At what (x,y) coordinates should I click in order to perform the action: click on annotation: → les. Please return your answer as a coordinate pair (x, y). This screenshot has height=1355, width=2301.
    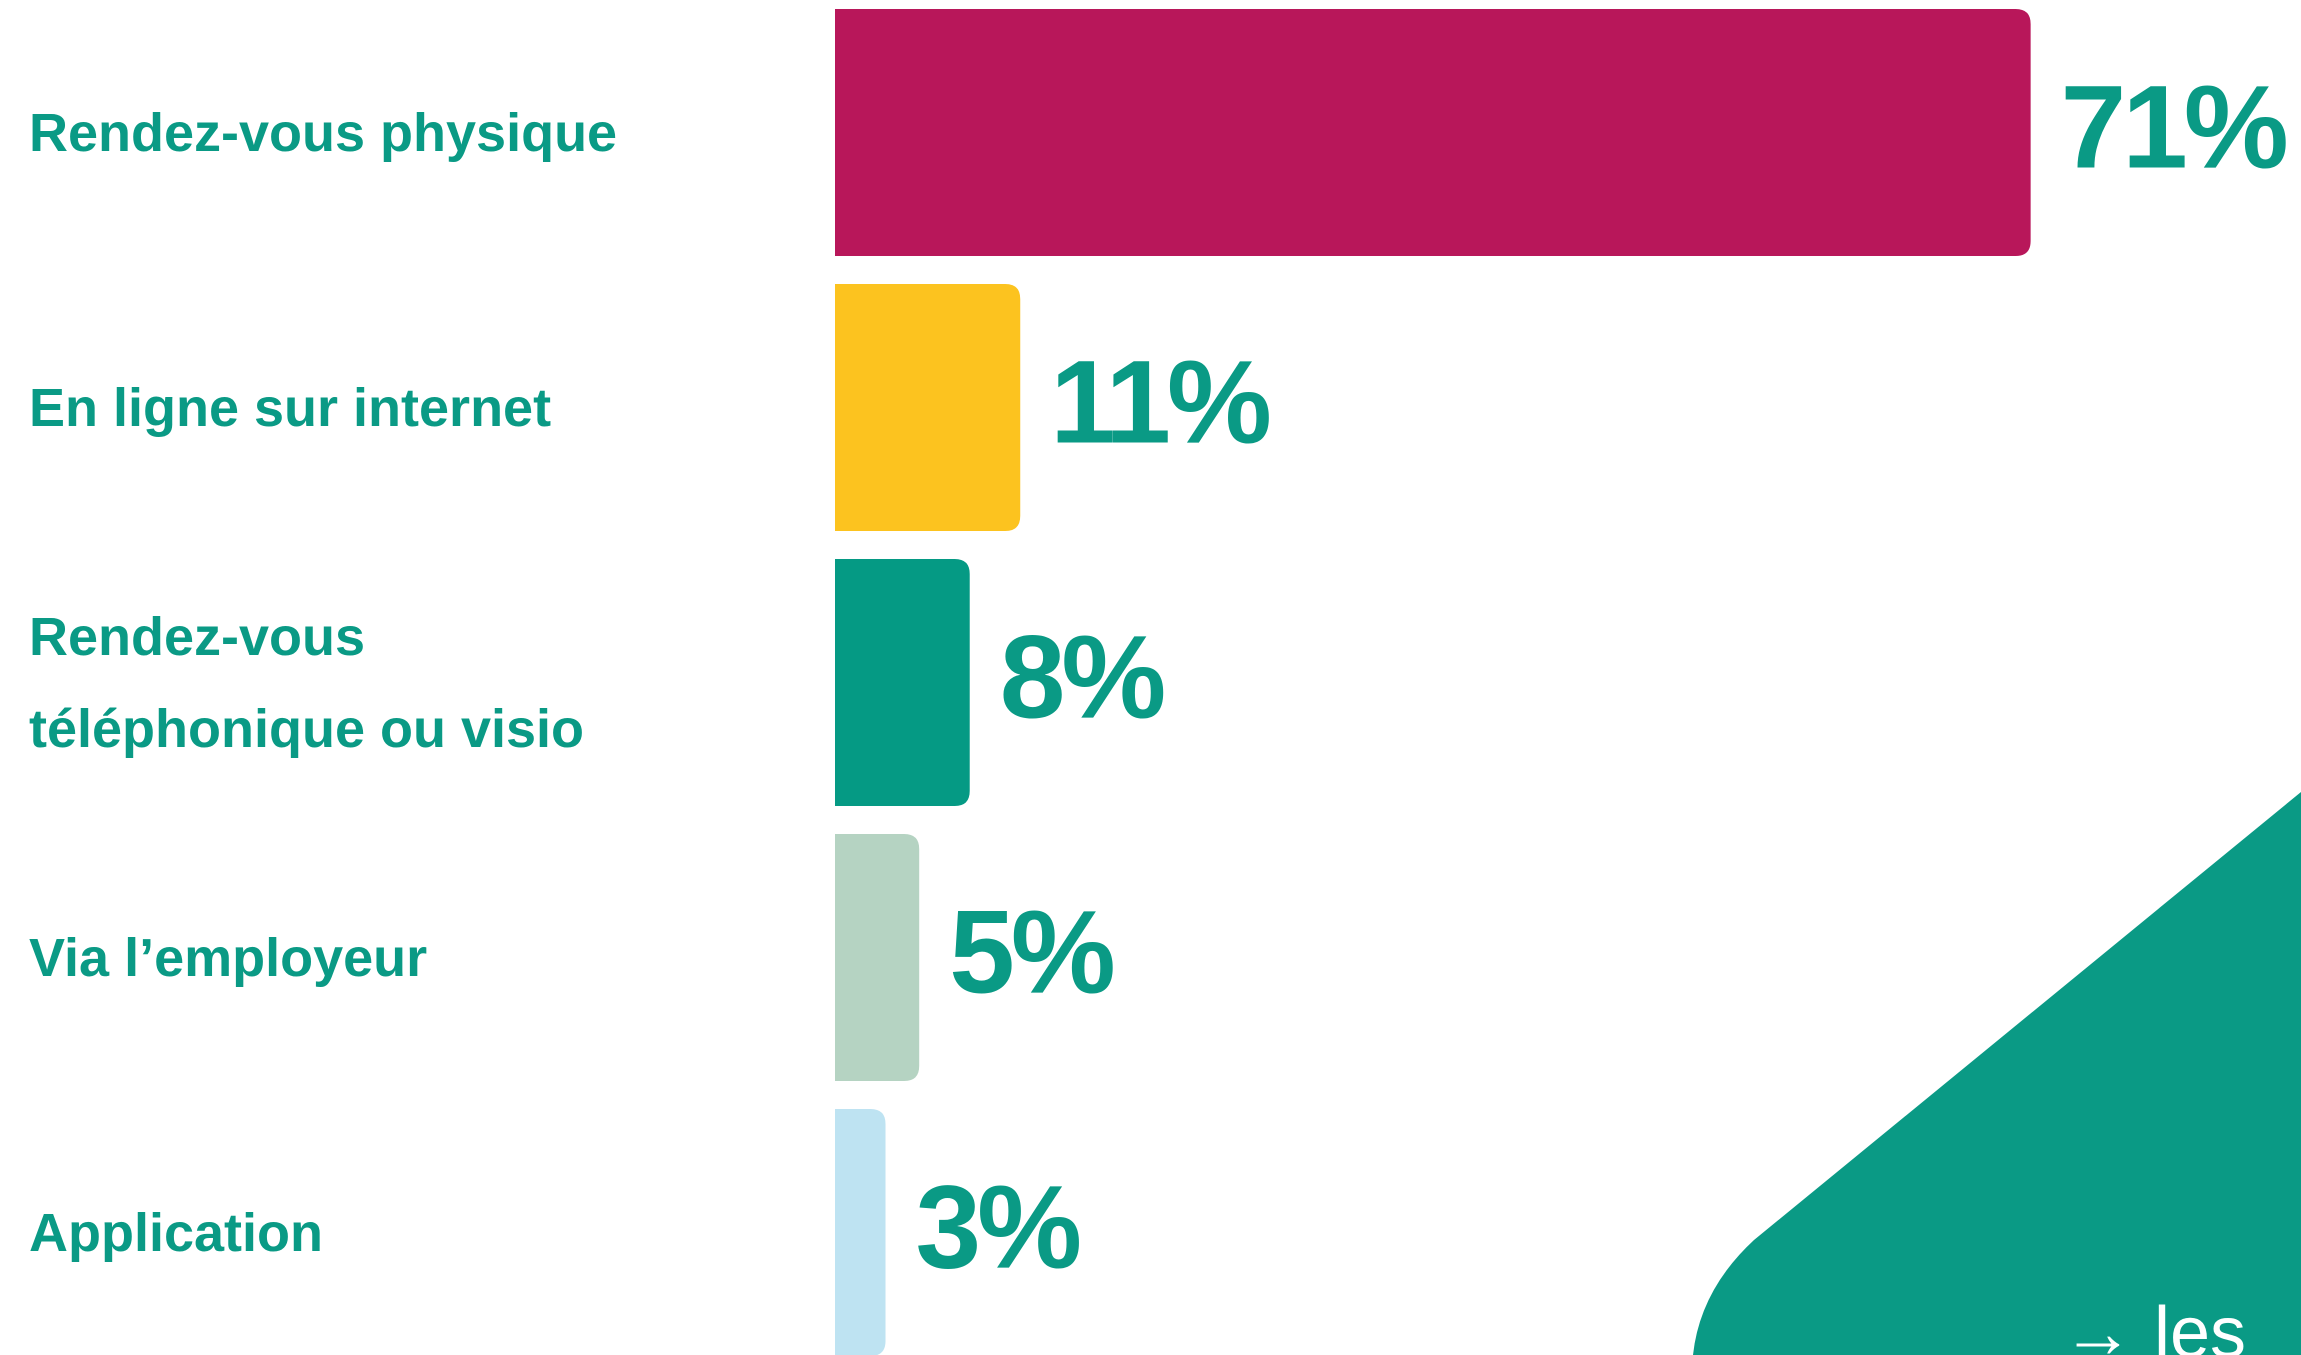
    Looking at the image, I should click on (2154, 1324).